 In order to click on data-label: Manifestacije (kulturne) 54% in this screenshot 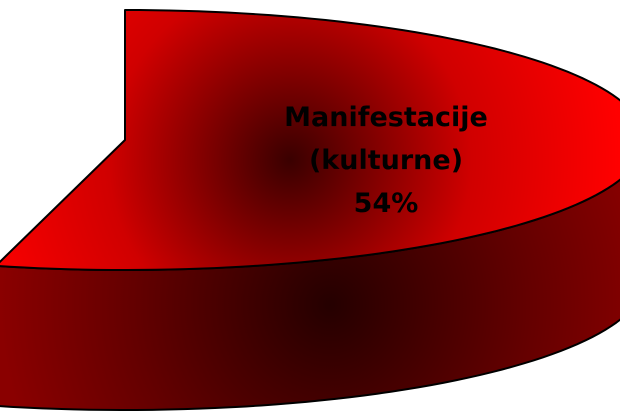, I will do `click(386, 160)`.